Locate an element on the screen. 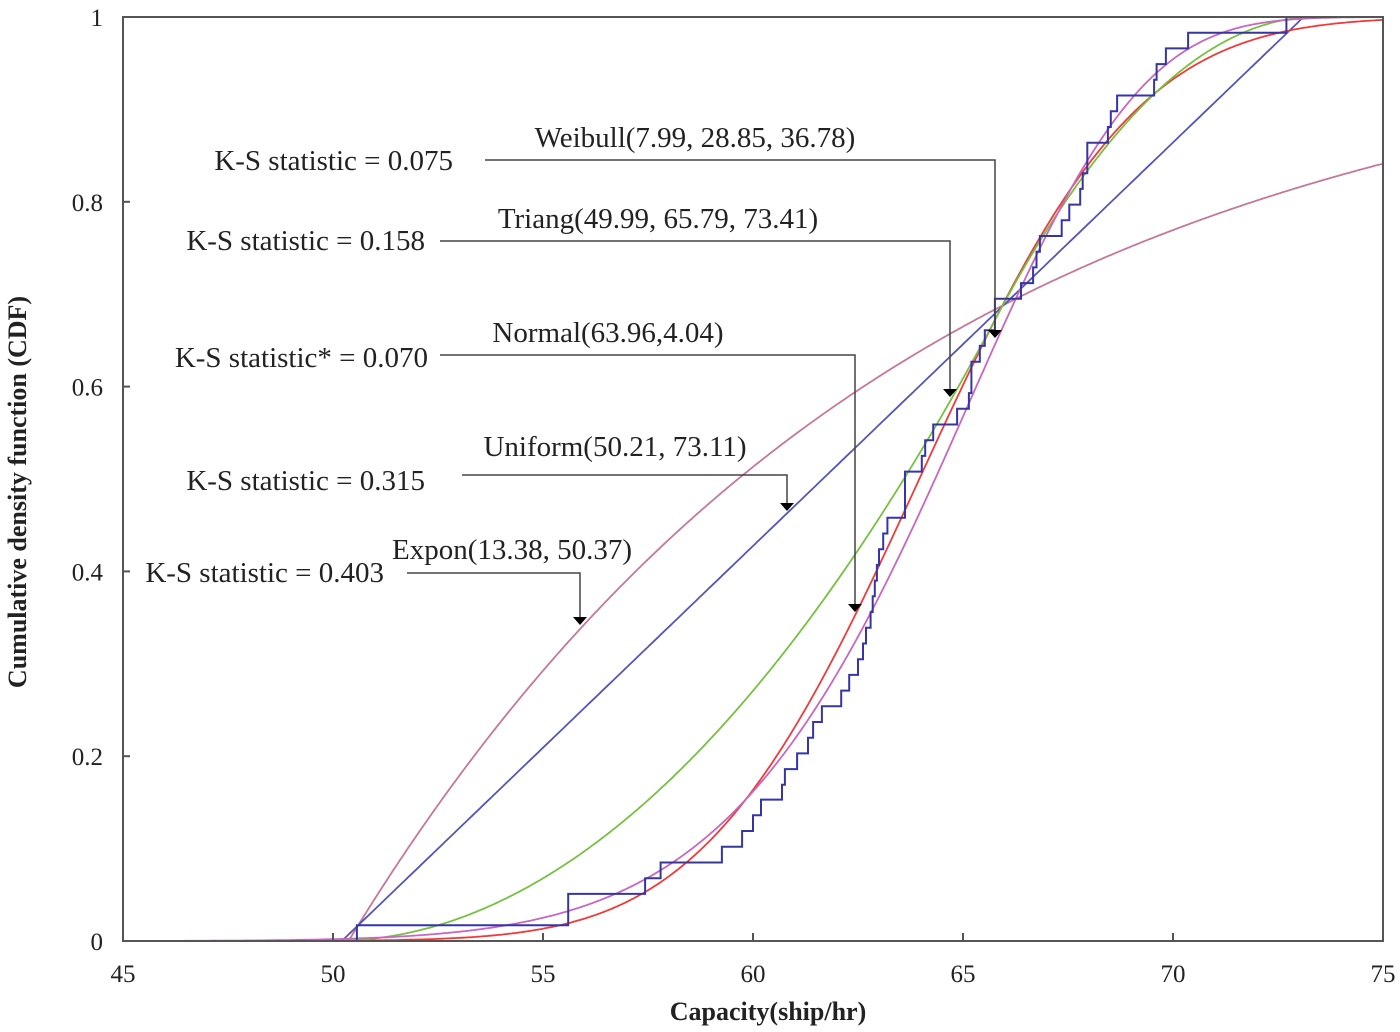  x-tick-label: 55 is located at coordinates (543, 974).